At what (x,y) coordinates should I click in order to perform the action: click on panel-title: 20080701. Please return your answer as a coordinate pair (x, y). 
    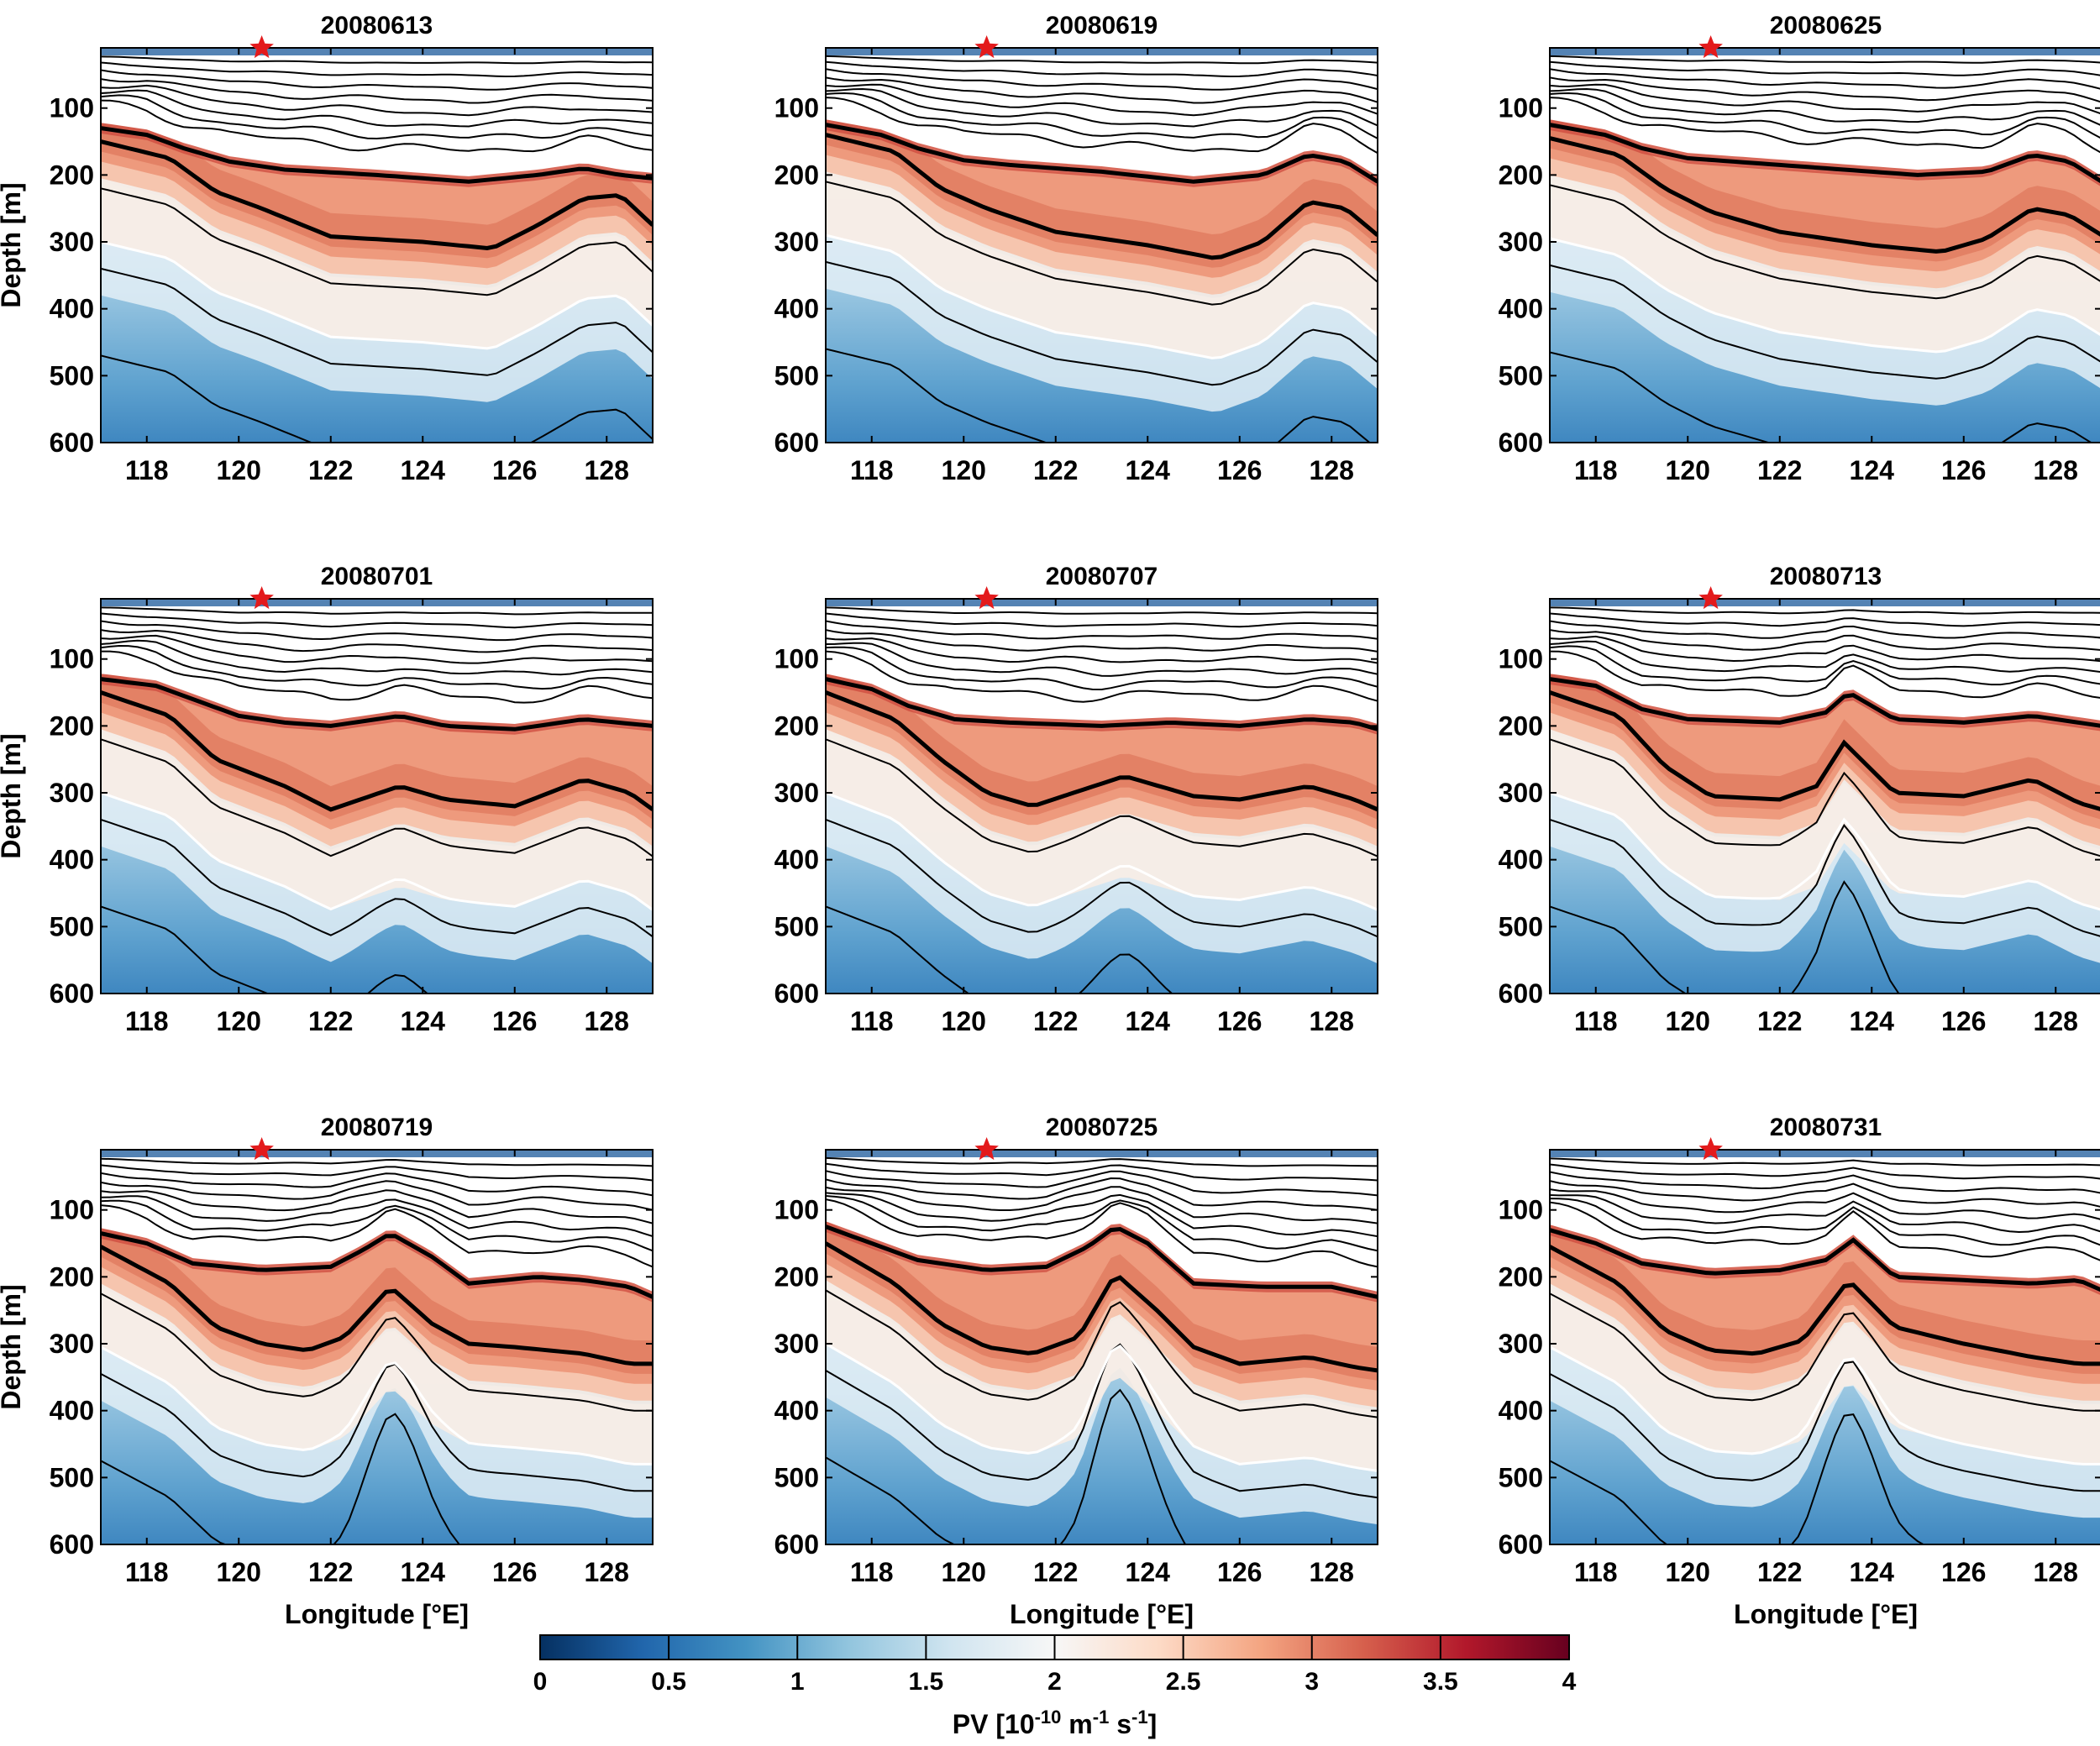
    Looking at the image, I should click on (377, 576).